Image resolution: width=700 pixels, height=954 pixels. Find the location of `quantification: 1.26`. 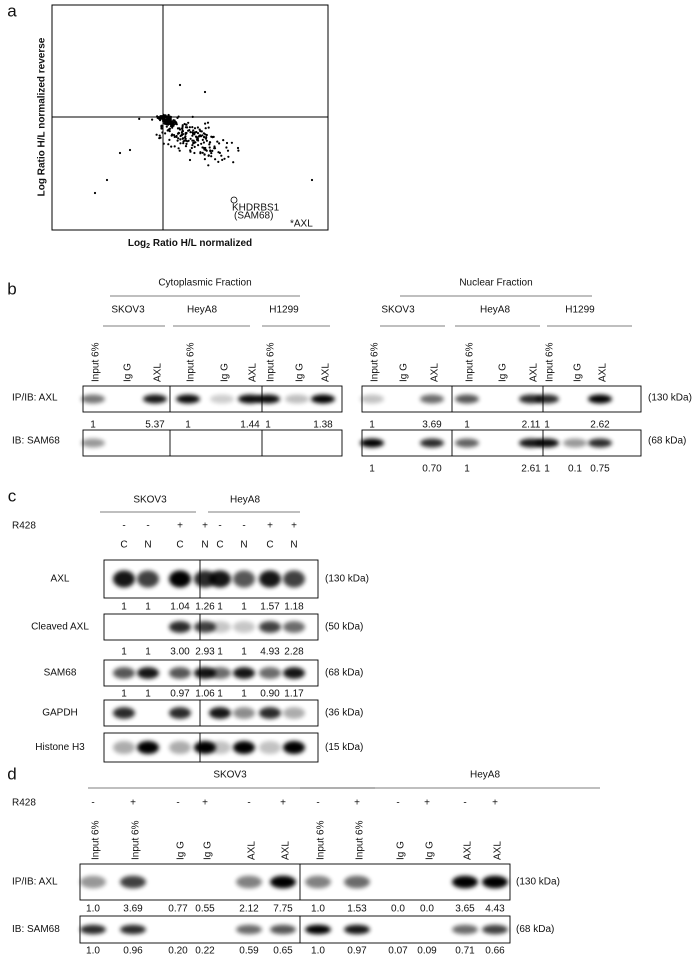

quantification: 1.26 is located at coordinates (205, 607).